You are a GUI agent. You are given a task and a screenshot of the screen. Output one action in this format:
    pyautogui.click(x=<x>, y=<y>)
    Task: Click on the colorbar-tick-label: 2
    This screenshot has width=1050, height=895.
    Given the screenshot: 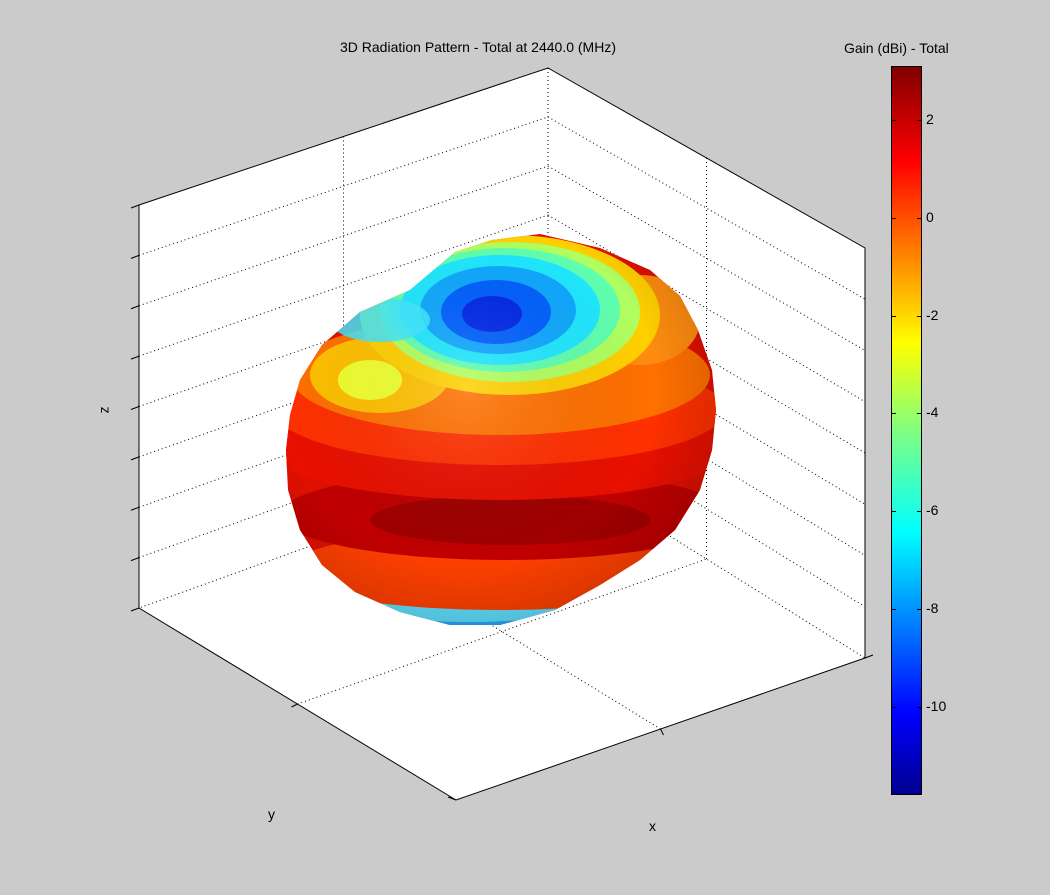 What is the action you would take?
    pyautogui.click(x=930, y=118)
    